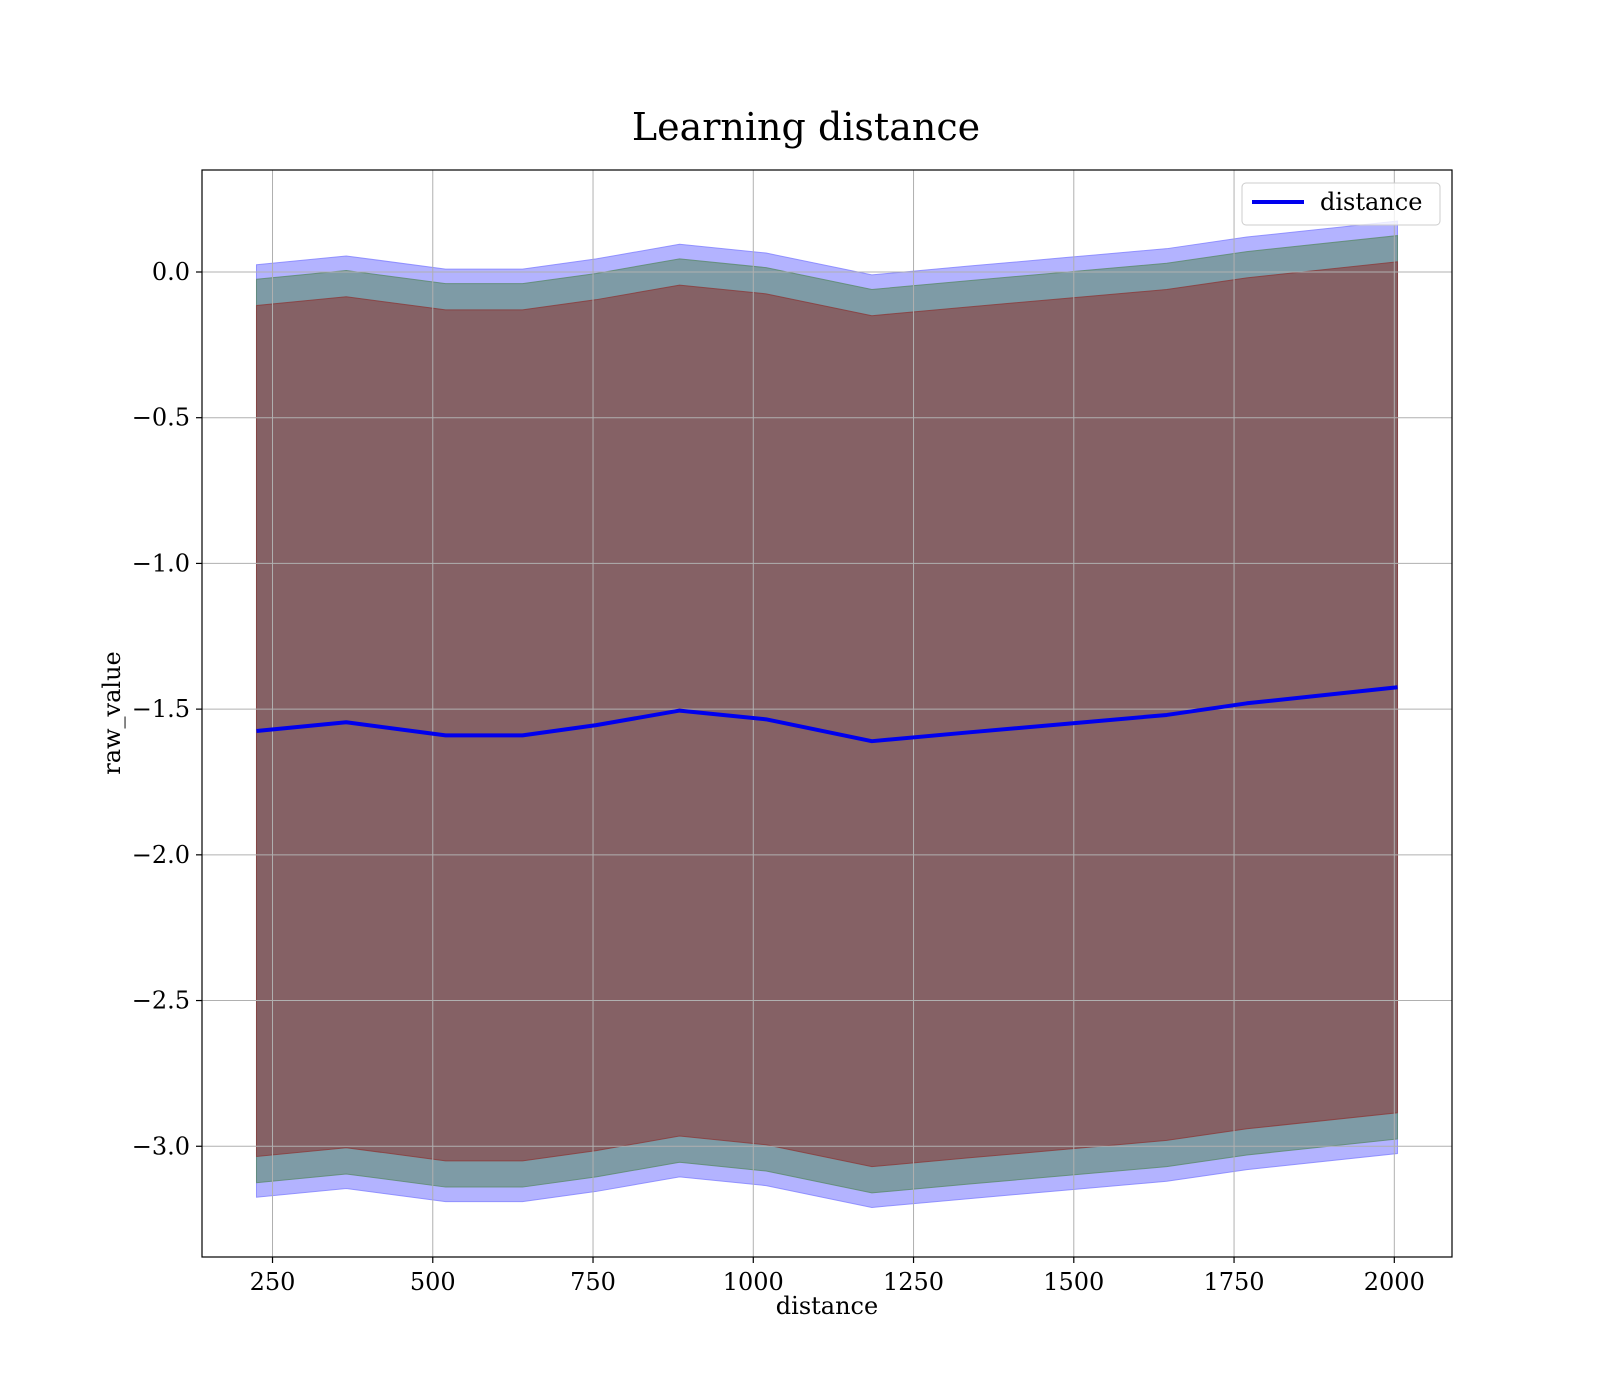 The image size is (1600, 1400). What do you see at coordinates (593, 1282) in the screenshot?
I see `x-tick-label-2: 750` at bounding box center [593, 1282].